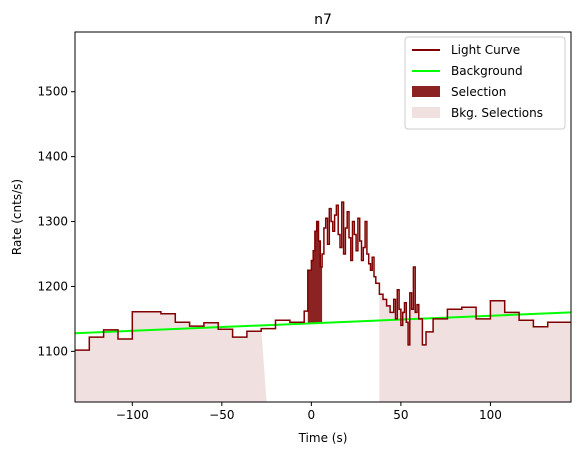 This screenshot has height=455, width=584. Describe the element at coordinates (315, 272) in the screenshot. I see `source-selection-region` at that location.